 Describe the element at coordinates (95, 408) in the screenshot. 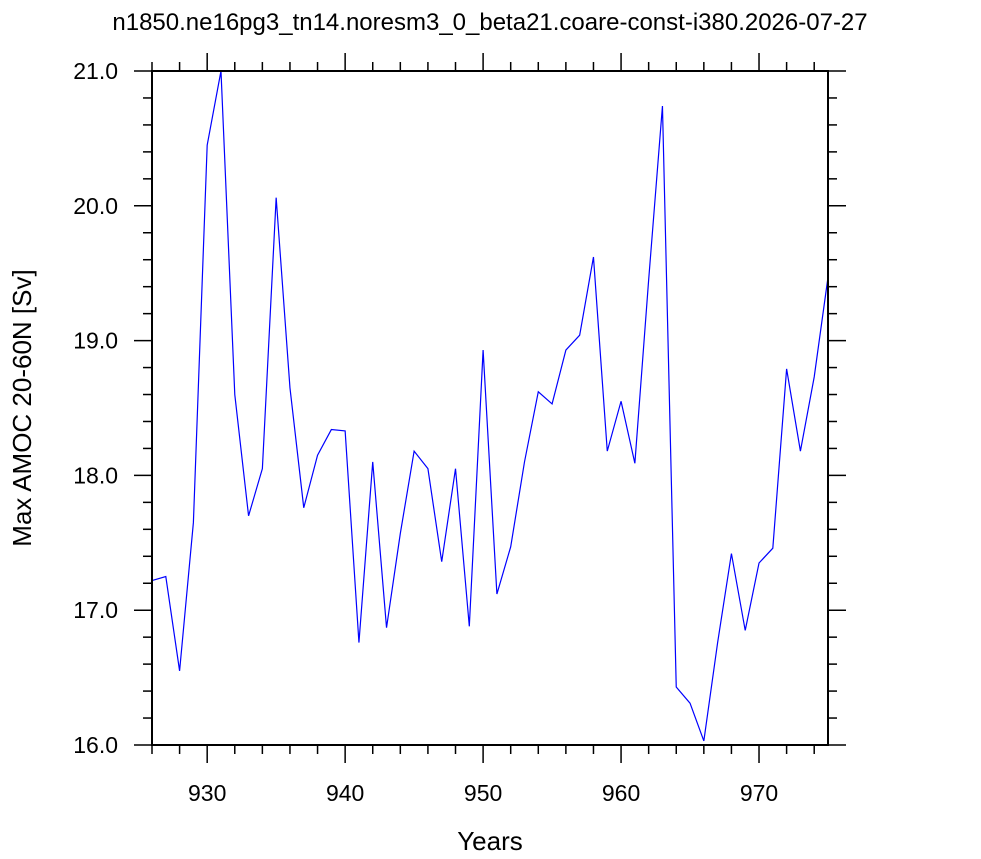

I see `y-tick-labels: 16.0 17.0 18.0 19.0 20.0 21.0` at that location.